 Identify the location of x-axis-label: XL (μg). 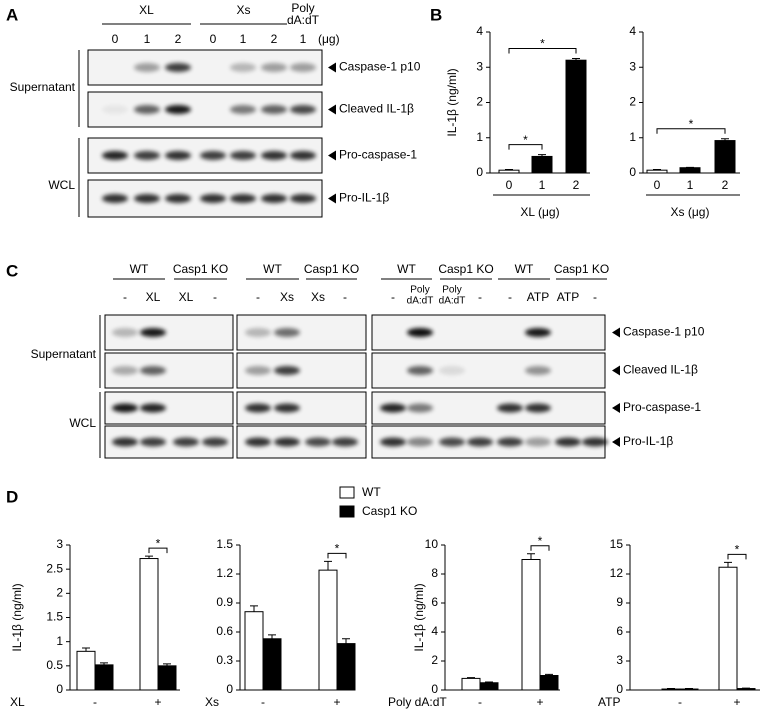
(539, 212).